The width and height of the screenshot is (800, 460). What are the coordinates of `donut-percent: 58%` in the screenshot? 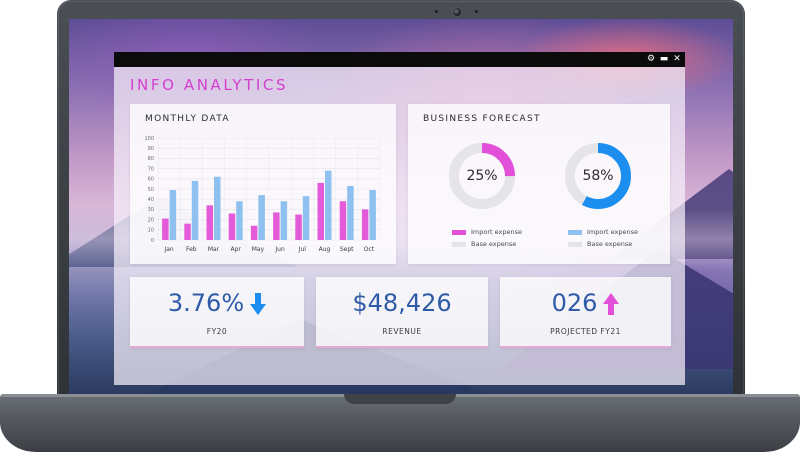 It's located at (598, 176).